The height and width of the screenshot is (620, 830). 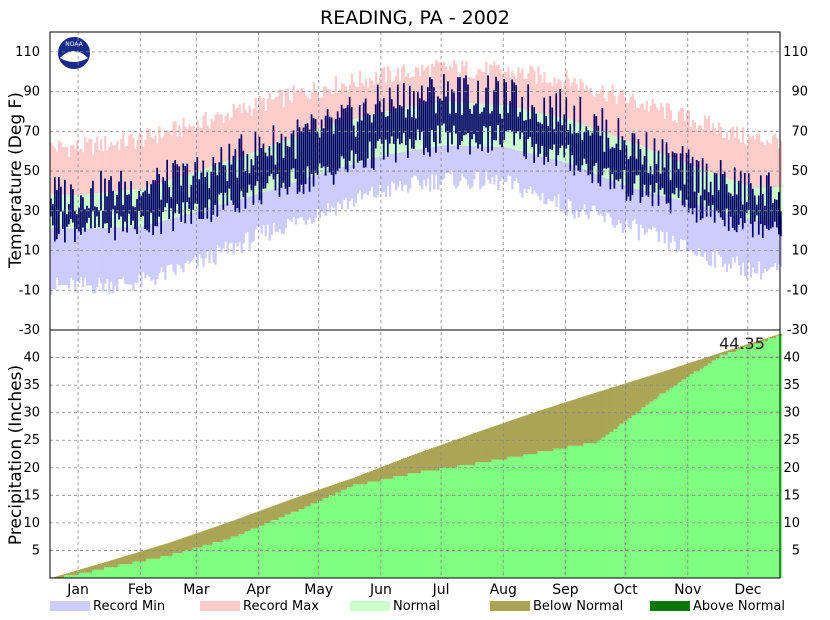 What do you see at coordinates (795, 52) in the screenshot?
I see `temp-tick-right: 110` at bounding box center [795, 52].